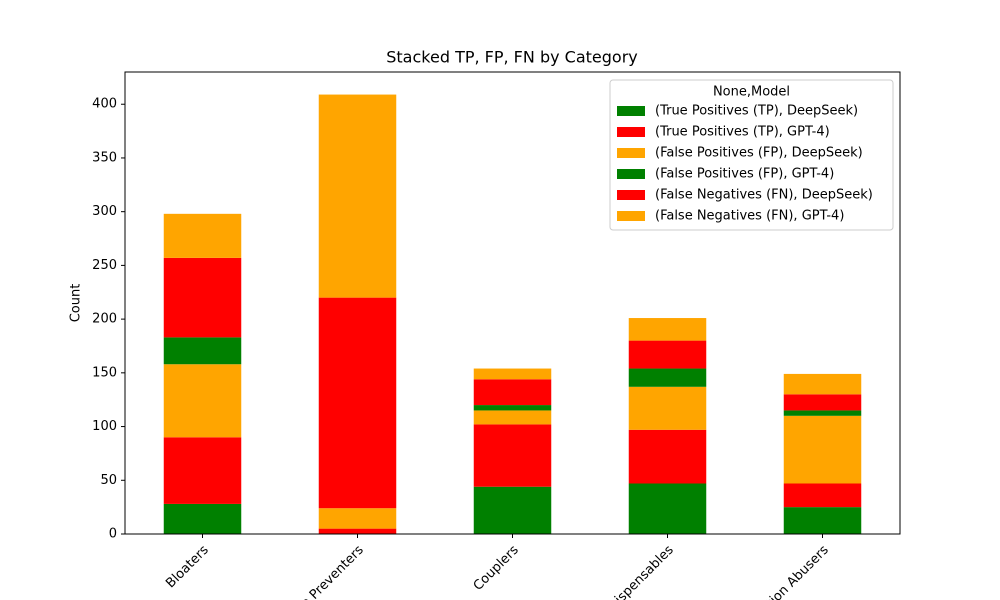 The width and height of the screenshot is (1000, 600). I want to click on legend-label: (True Positives (TP), GPT-4), so click(742, 132).